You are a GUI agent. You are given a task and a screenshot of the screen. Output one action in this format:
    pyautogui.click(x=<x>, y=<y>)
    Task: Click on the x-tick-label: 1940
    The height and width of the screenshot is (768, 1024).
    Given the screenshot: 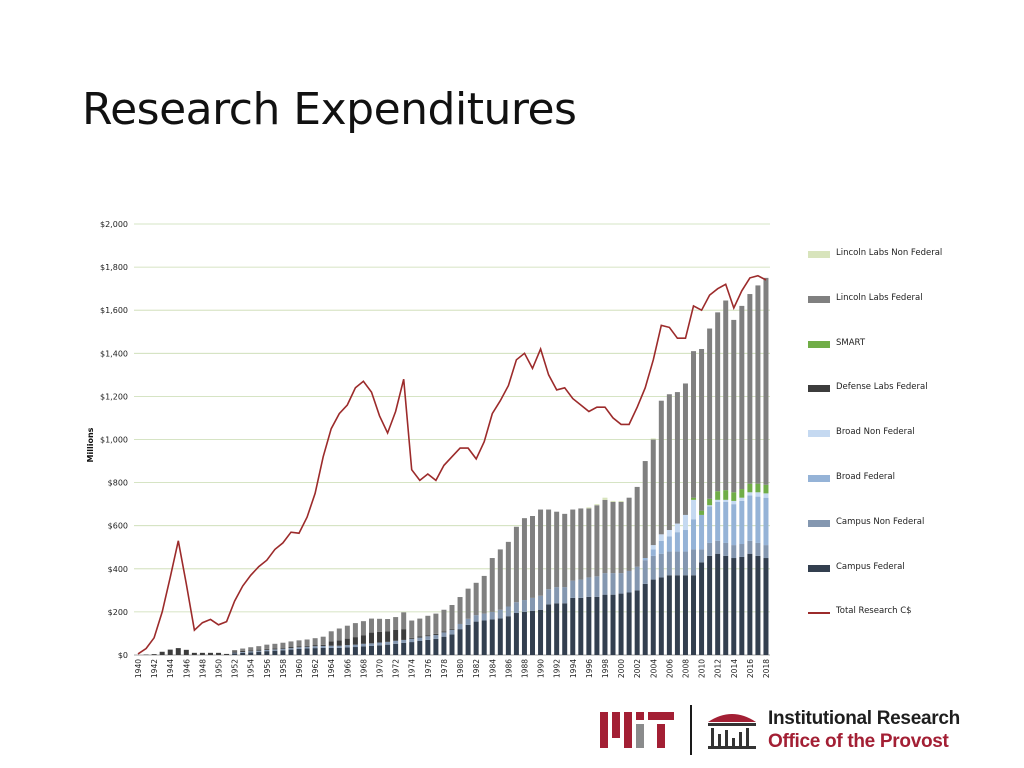 What is the action you would take?
    pyautogui.click(x=138, y=668)
    